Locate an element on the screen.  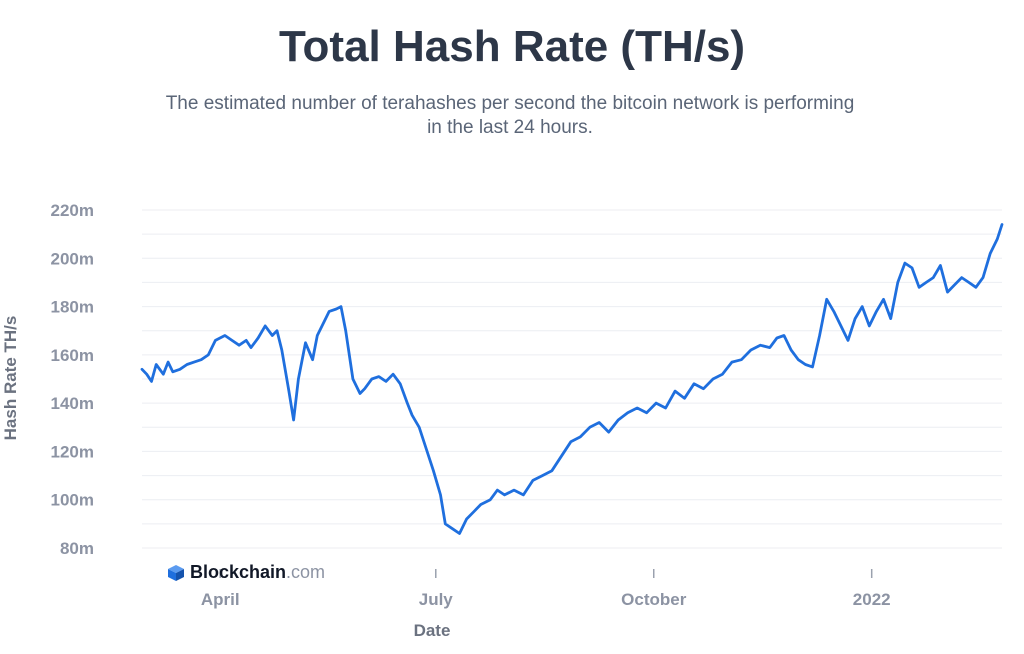
y-tick-label: 180m is located at coordinates (72, 307).